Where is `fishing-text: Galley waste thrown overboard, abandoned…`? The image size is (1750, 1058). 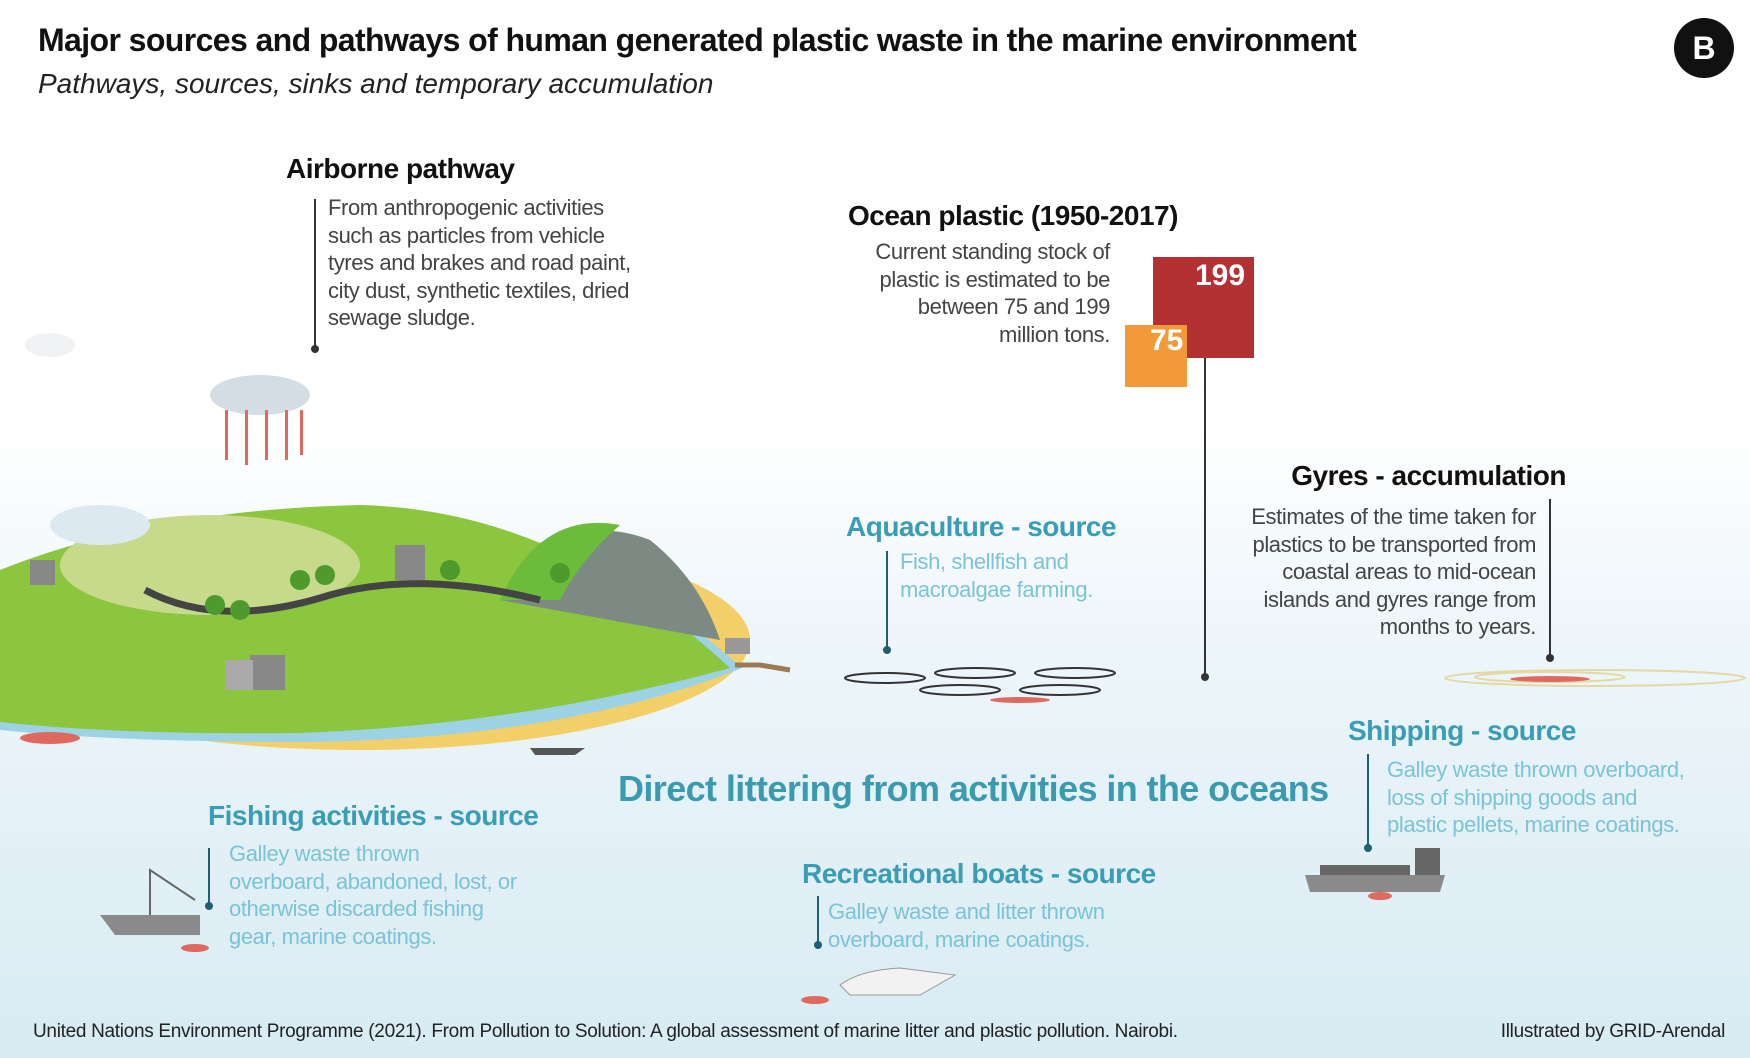 fishing-text: Galley waste thrown overboard, abandoned… is located at coordinates (373, 895).